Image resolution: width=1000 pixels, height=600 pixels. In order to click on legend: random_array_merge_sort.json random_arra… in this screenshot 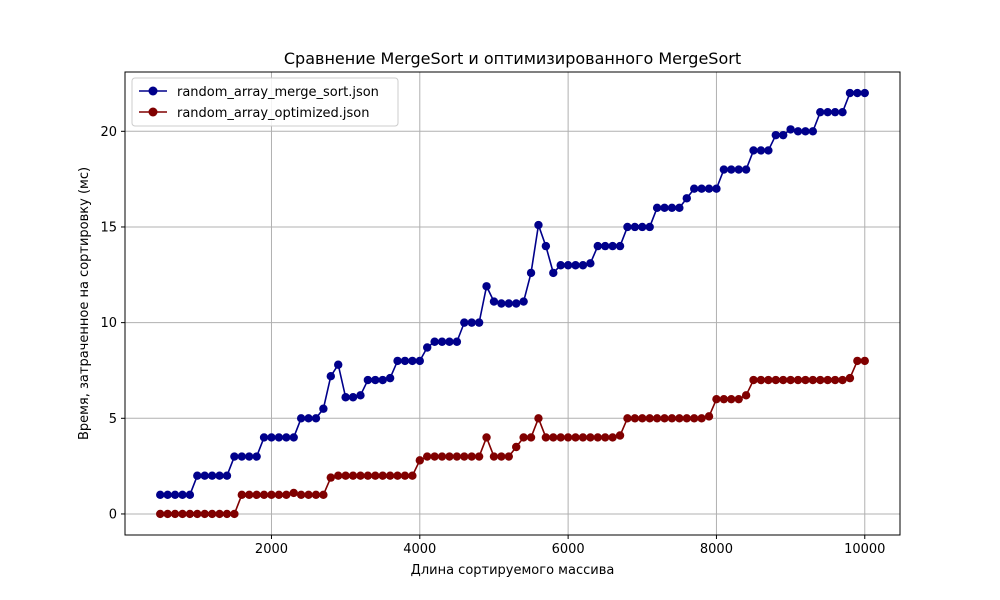, I will do `click(265, 102)`.